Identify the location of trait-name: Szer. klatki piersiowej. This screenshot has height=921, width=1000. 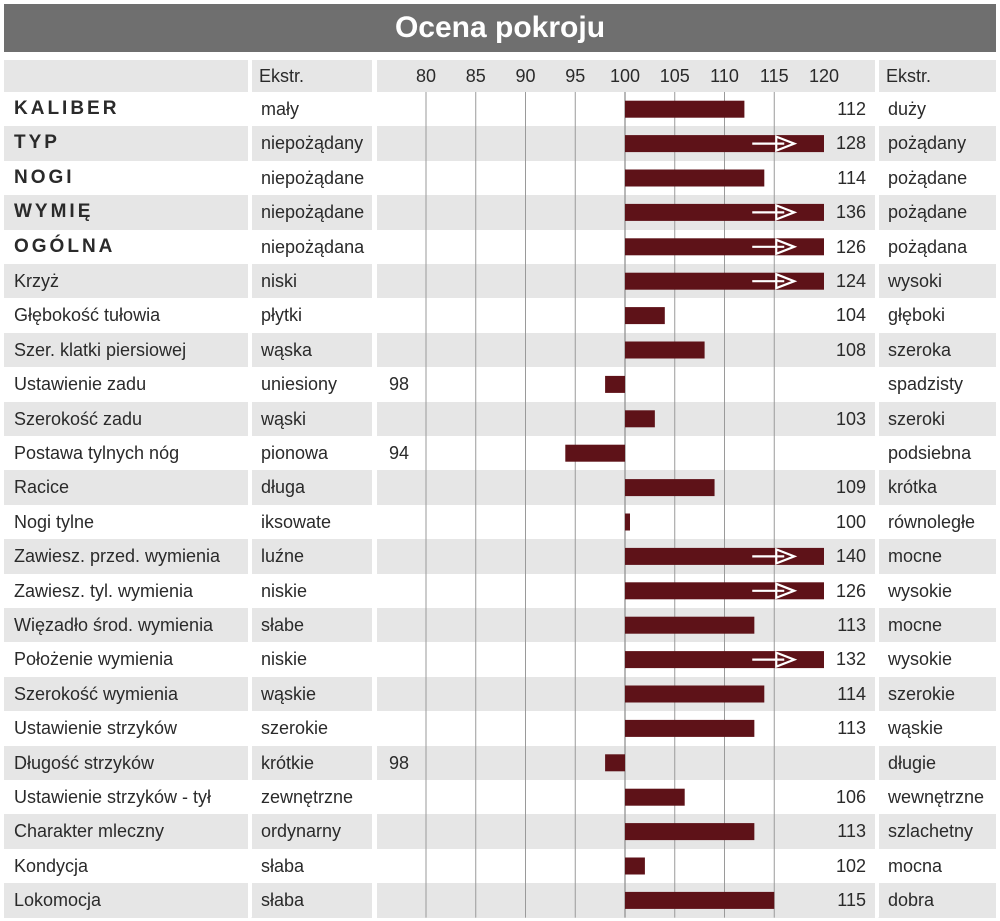
(100, 349).